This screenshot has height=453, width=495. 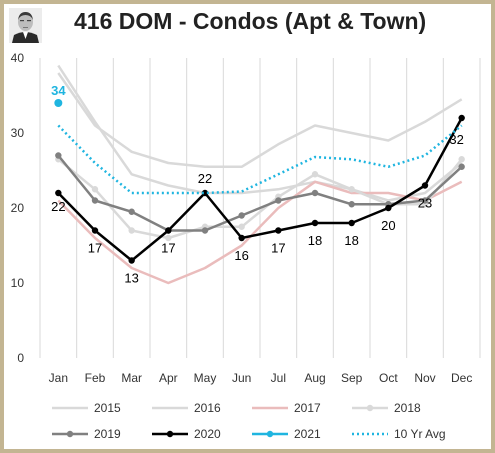 I want to click on data-label: 13, so click(x=131, y=278).